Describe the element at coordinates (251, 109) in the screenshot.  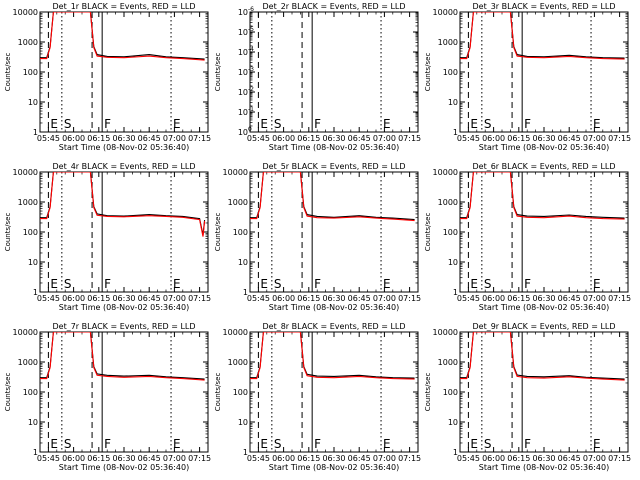
I see `y-tick-exponent: -1` at that location.